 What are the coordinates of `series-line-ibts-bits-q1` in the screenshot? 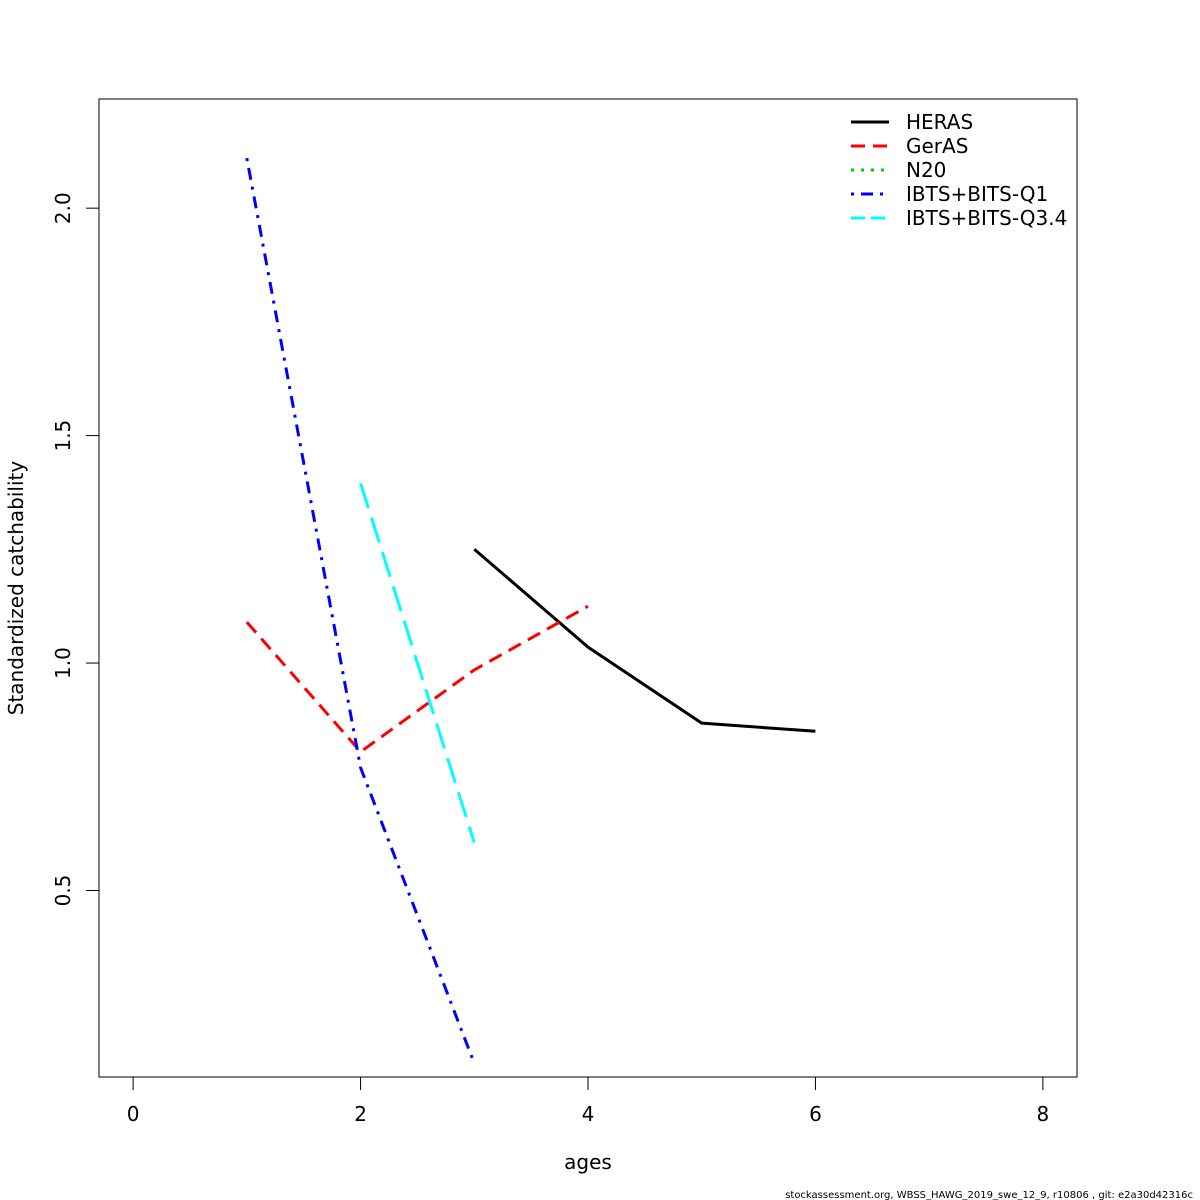 It's located at (360, 610).